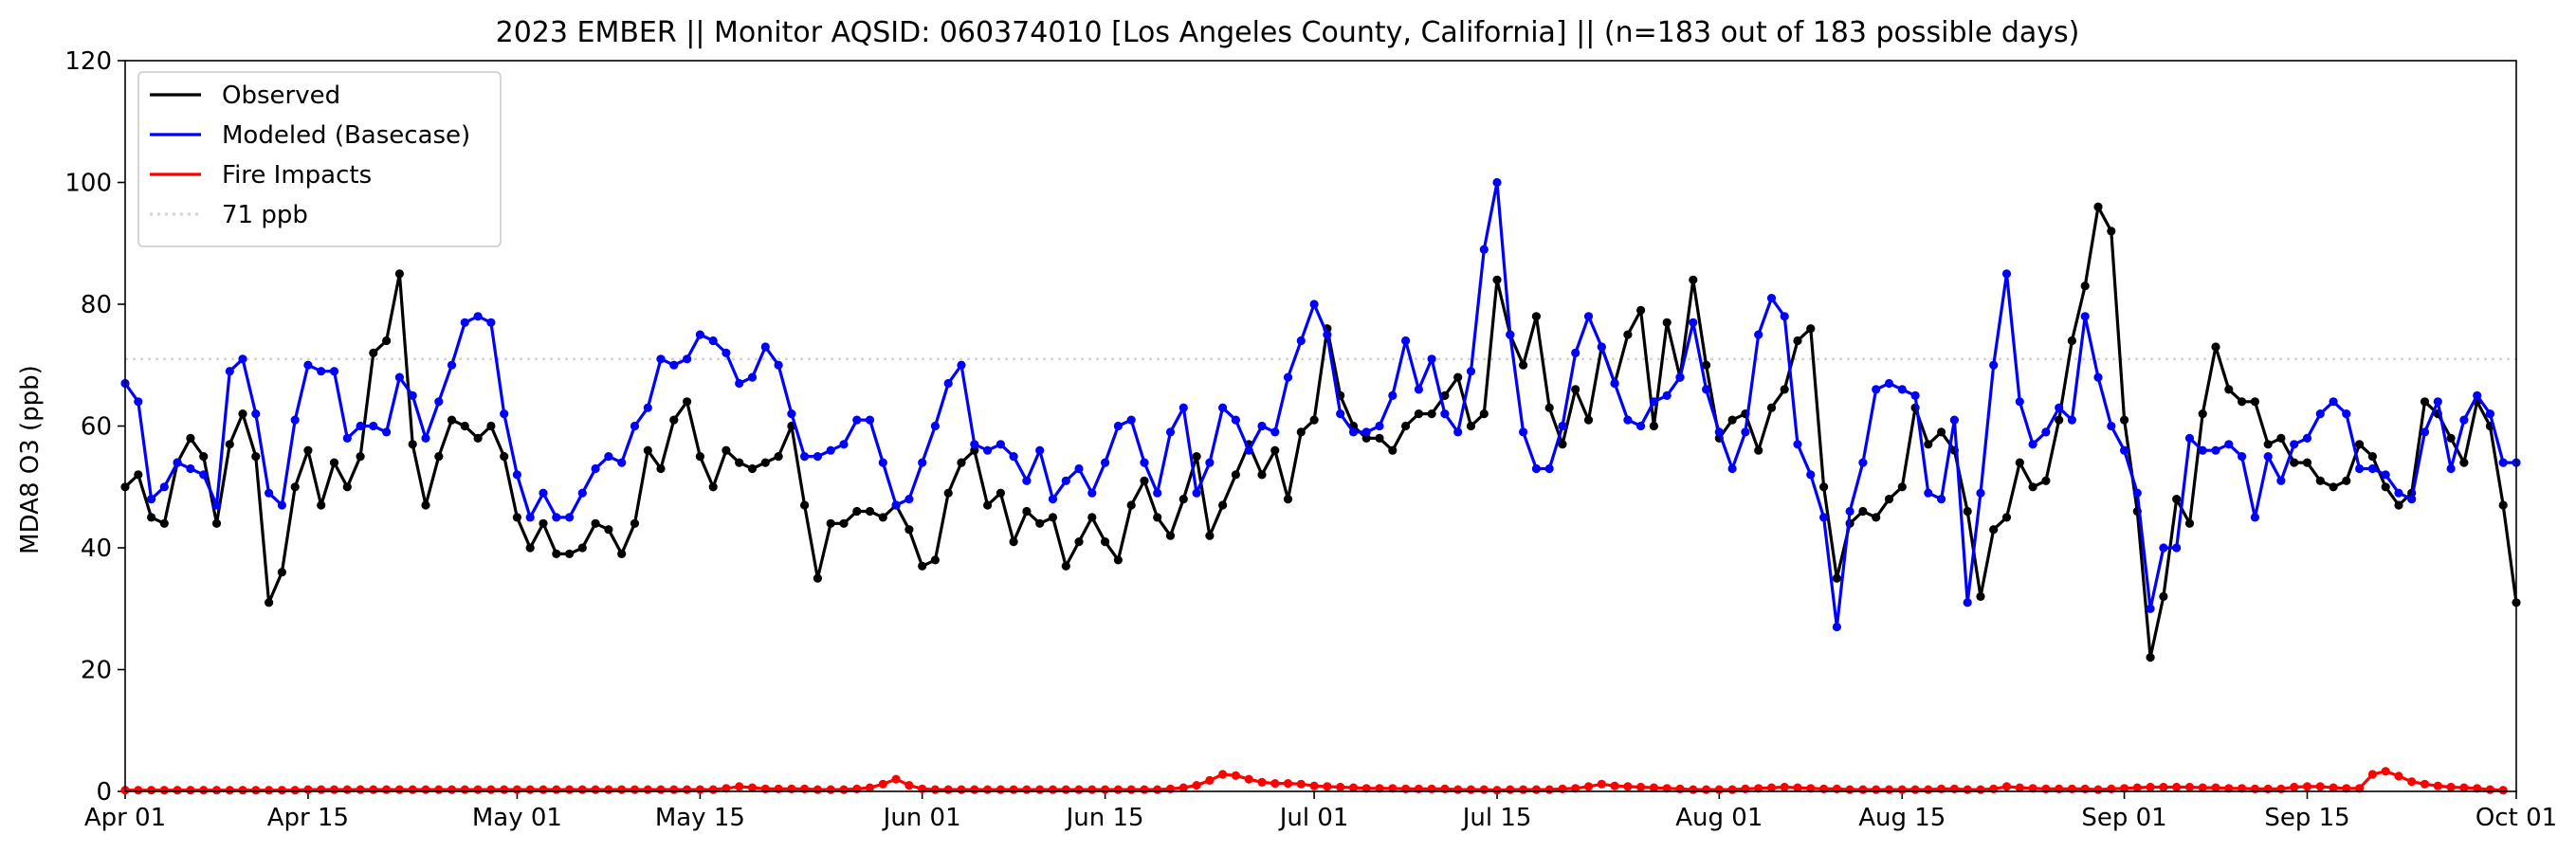 This screenshot has width=2576, height=853. Describe the element at coordinates (1496, 818) in the screenshot. I see `x-tick-label: Jul 15` at that location.